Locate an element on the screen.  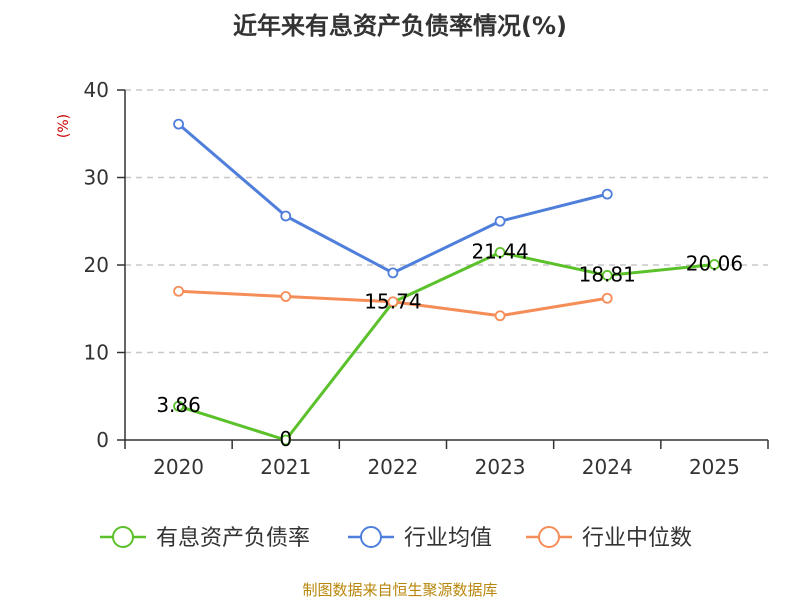
data-label-2025: 20.06 is located at coordinates (714, 263).